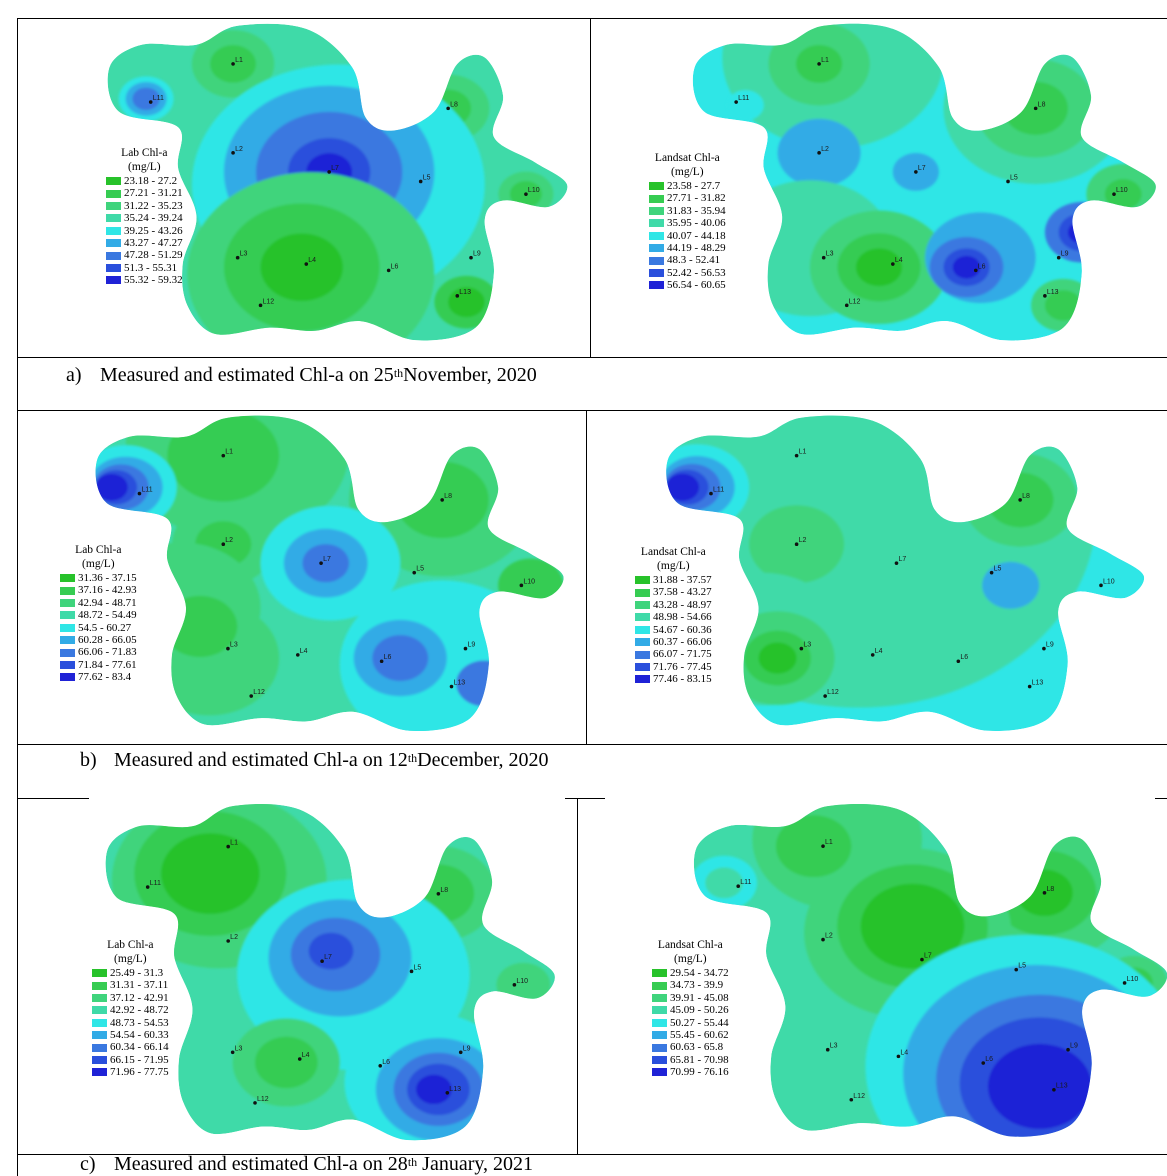 The width and height of the screenshot is (1167, 1176). Describe the element at coordinates (98, 677) in the screenshot. I see `legend-item: 77.62 - 83.4` at that location.